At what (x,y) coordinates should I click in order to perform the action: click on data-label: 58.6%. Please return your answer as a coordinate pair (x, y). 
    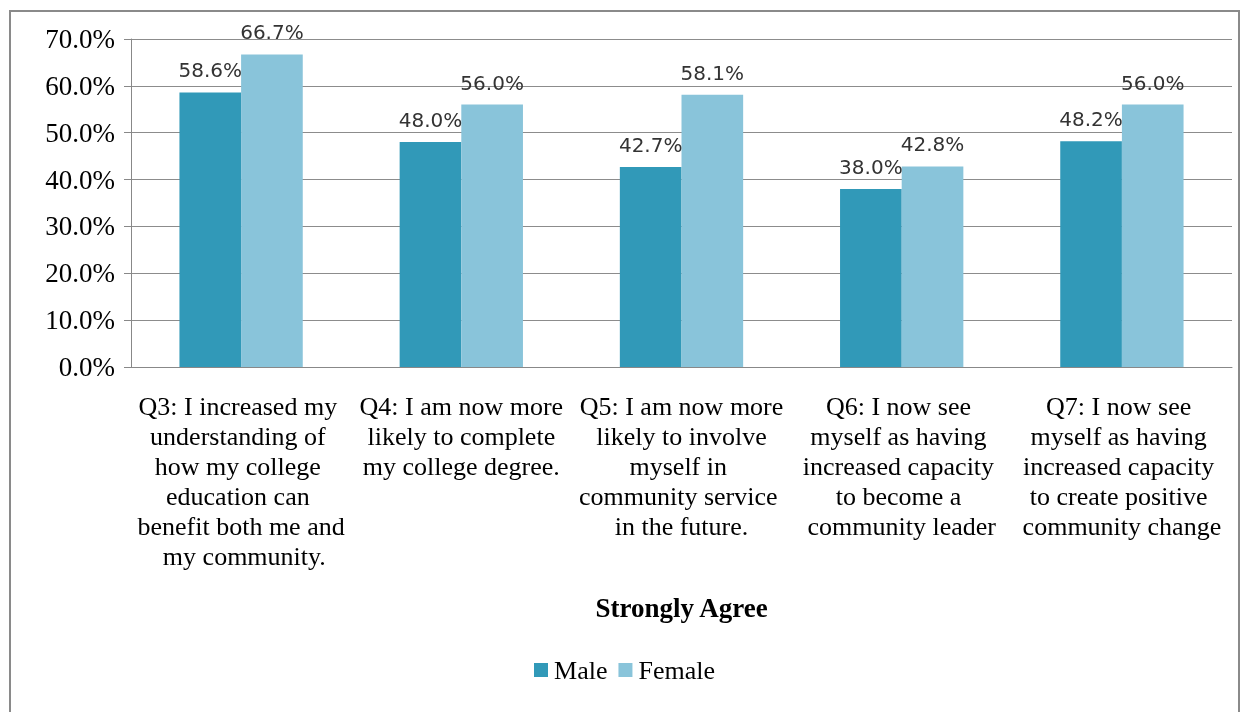
    Looking at the image, I should click on (210, 70).